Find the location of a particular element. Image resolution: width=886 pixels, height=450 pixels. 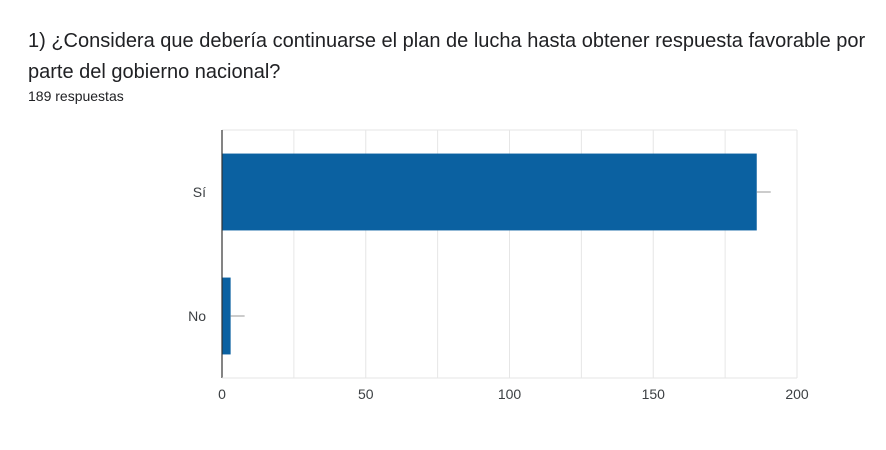

x-tick-label: 50 is located at coordinates (366, 394).